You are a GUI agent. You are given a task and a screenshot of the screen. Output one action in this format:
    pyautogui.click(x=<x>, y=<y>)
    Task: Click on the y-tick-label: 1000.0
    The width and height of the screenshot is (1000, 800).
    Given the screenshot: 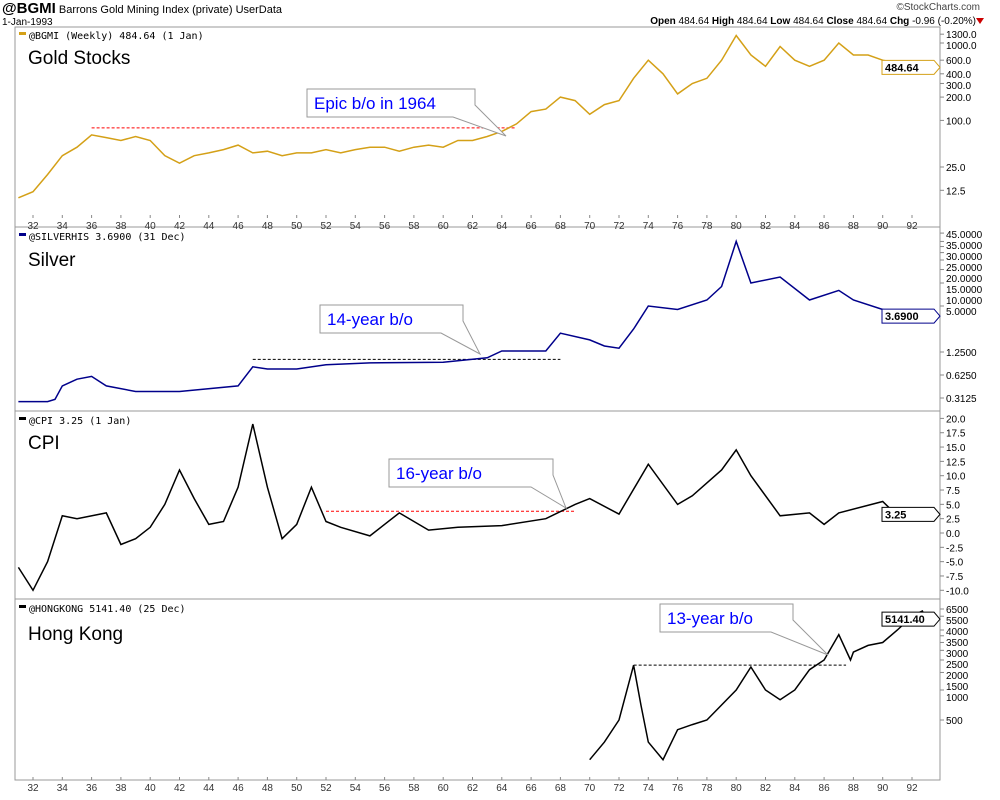 What is the action you would take?
    pyautogui.click(x=961, y=46)
    